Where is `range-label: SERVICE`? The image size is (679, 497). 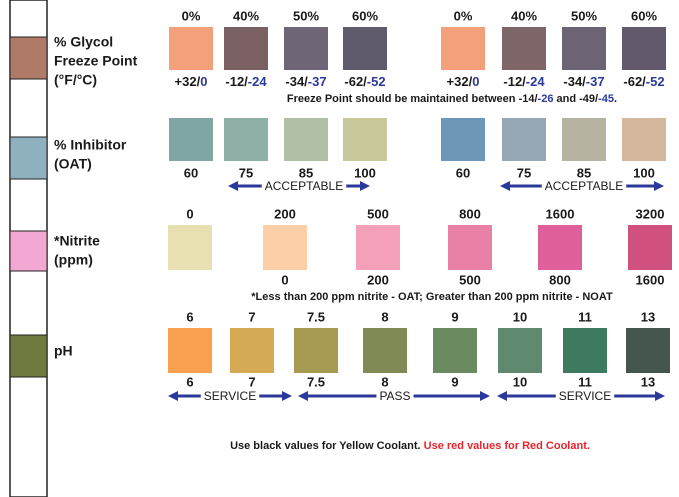 range-label: SERVICE is located at coordinates (230, 396).